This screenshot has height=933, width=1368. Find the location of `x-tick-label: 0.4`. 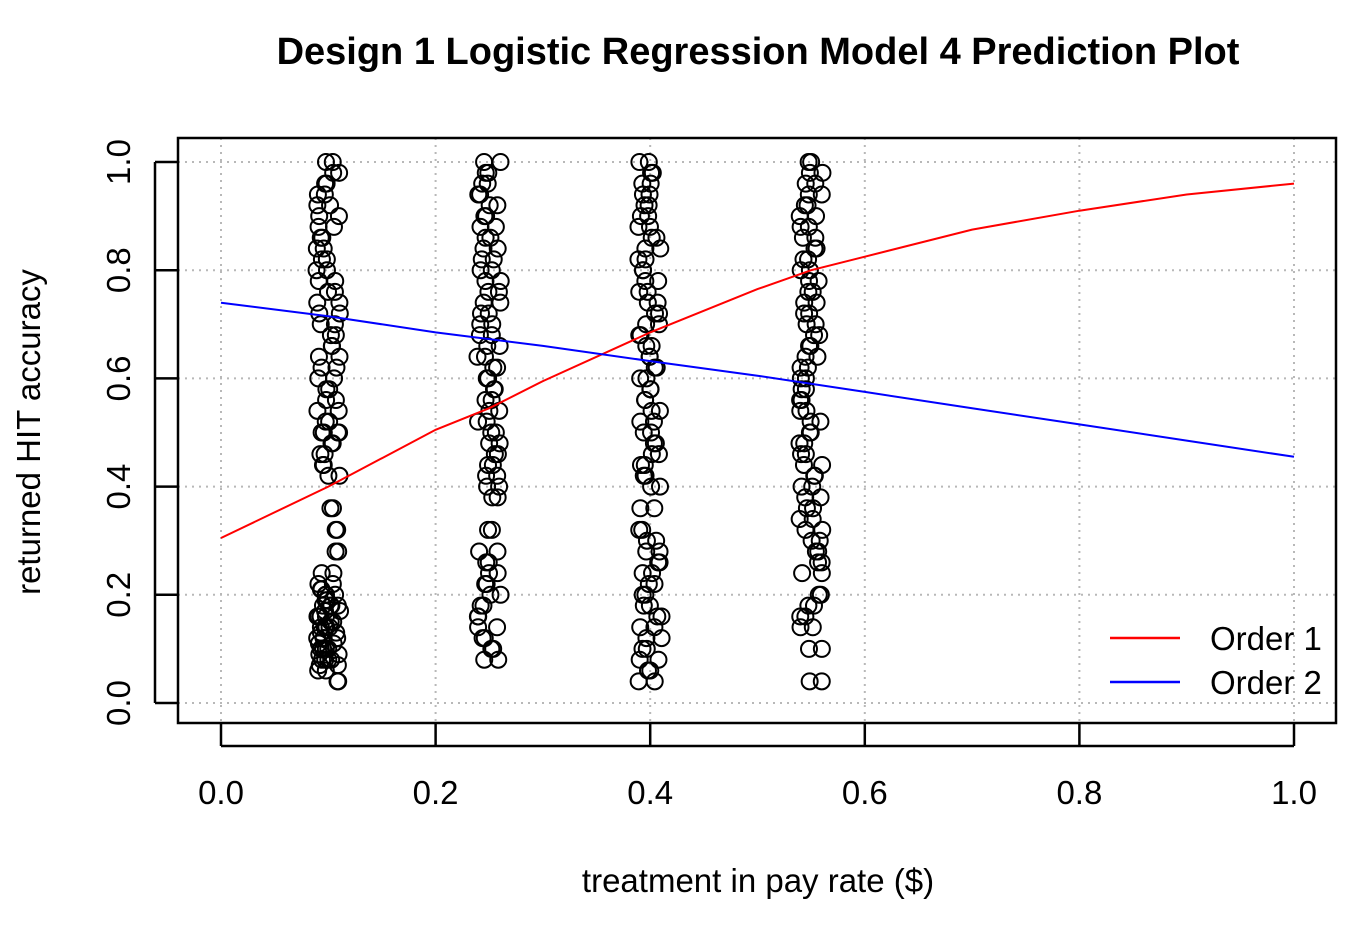

x-tick-label: 0.4 is located at coordinates (650, 792).